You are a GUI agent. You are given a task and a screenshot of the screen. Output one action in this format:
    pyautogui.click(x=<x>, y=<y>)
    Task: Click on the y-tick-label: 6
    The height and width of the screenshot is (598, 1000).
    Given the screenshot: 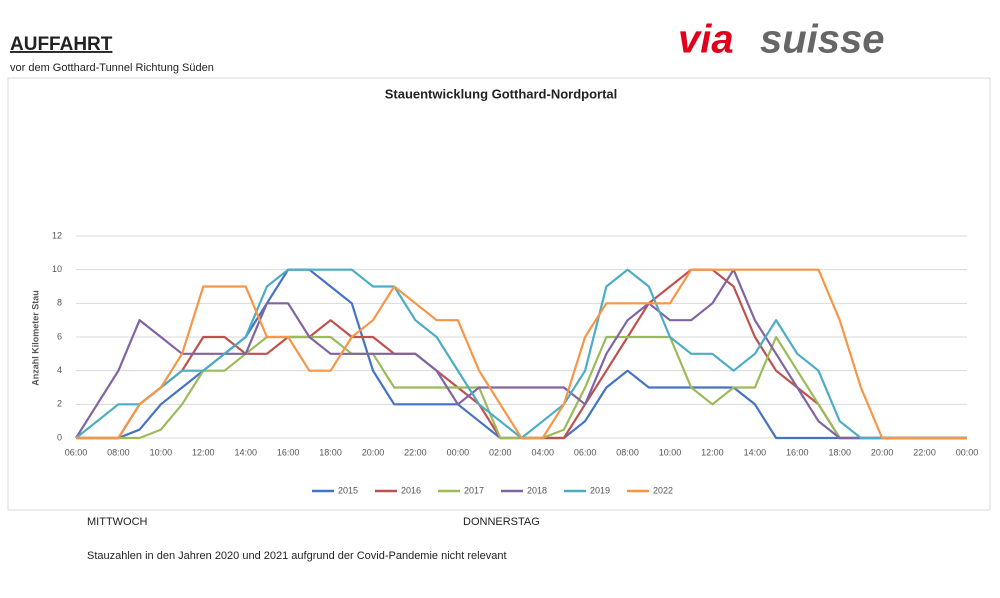 What is the action you would take?
    pyautogui.click(x=59, y=336)
    